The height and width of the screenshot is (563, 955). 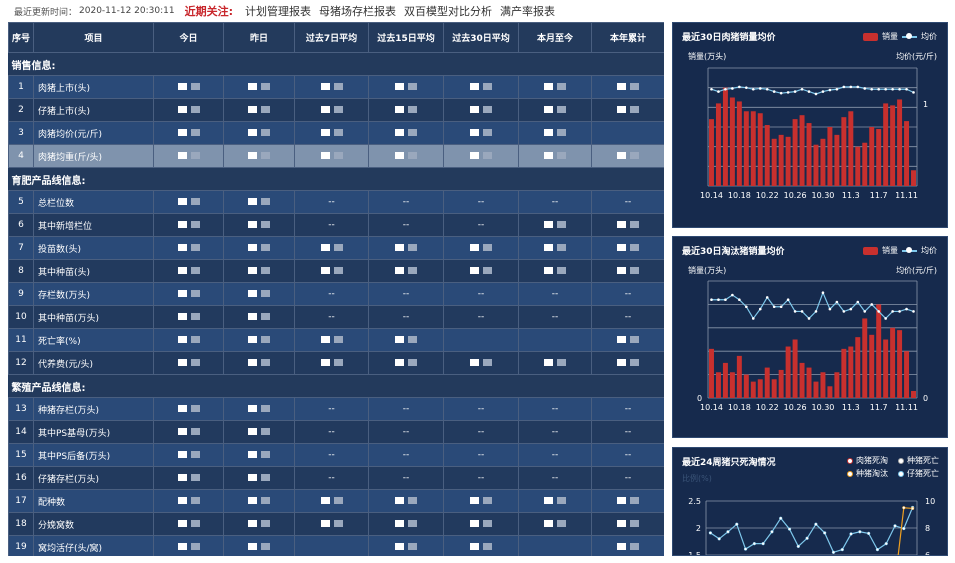 I want to click on table-row: 1 肉猪上市(头), so click(x=336, y=87).